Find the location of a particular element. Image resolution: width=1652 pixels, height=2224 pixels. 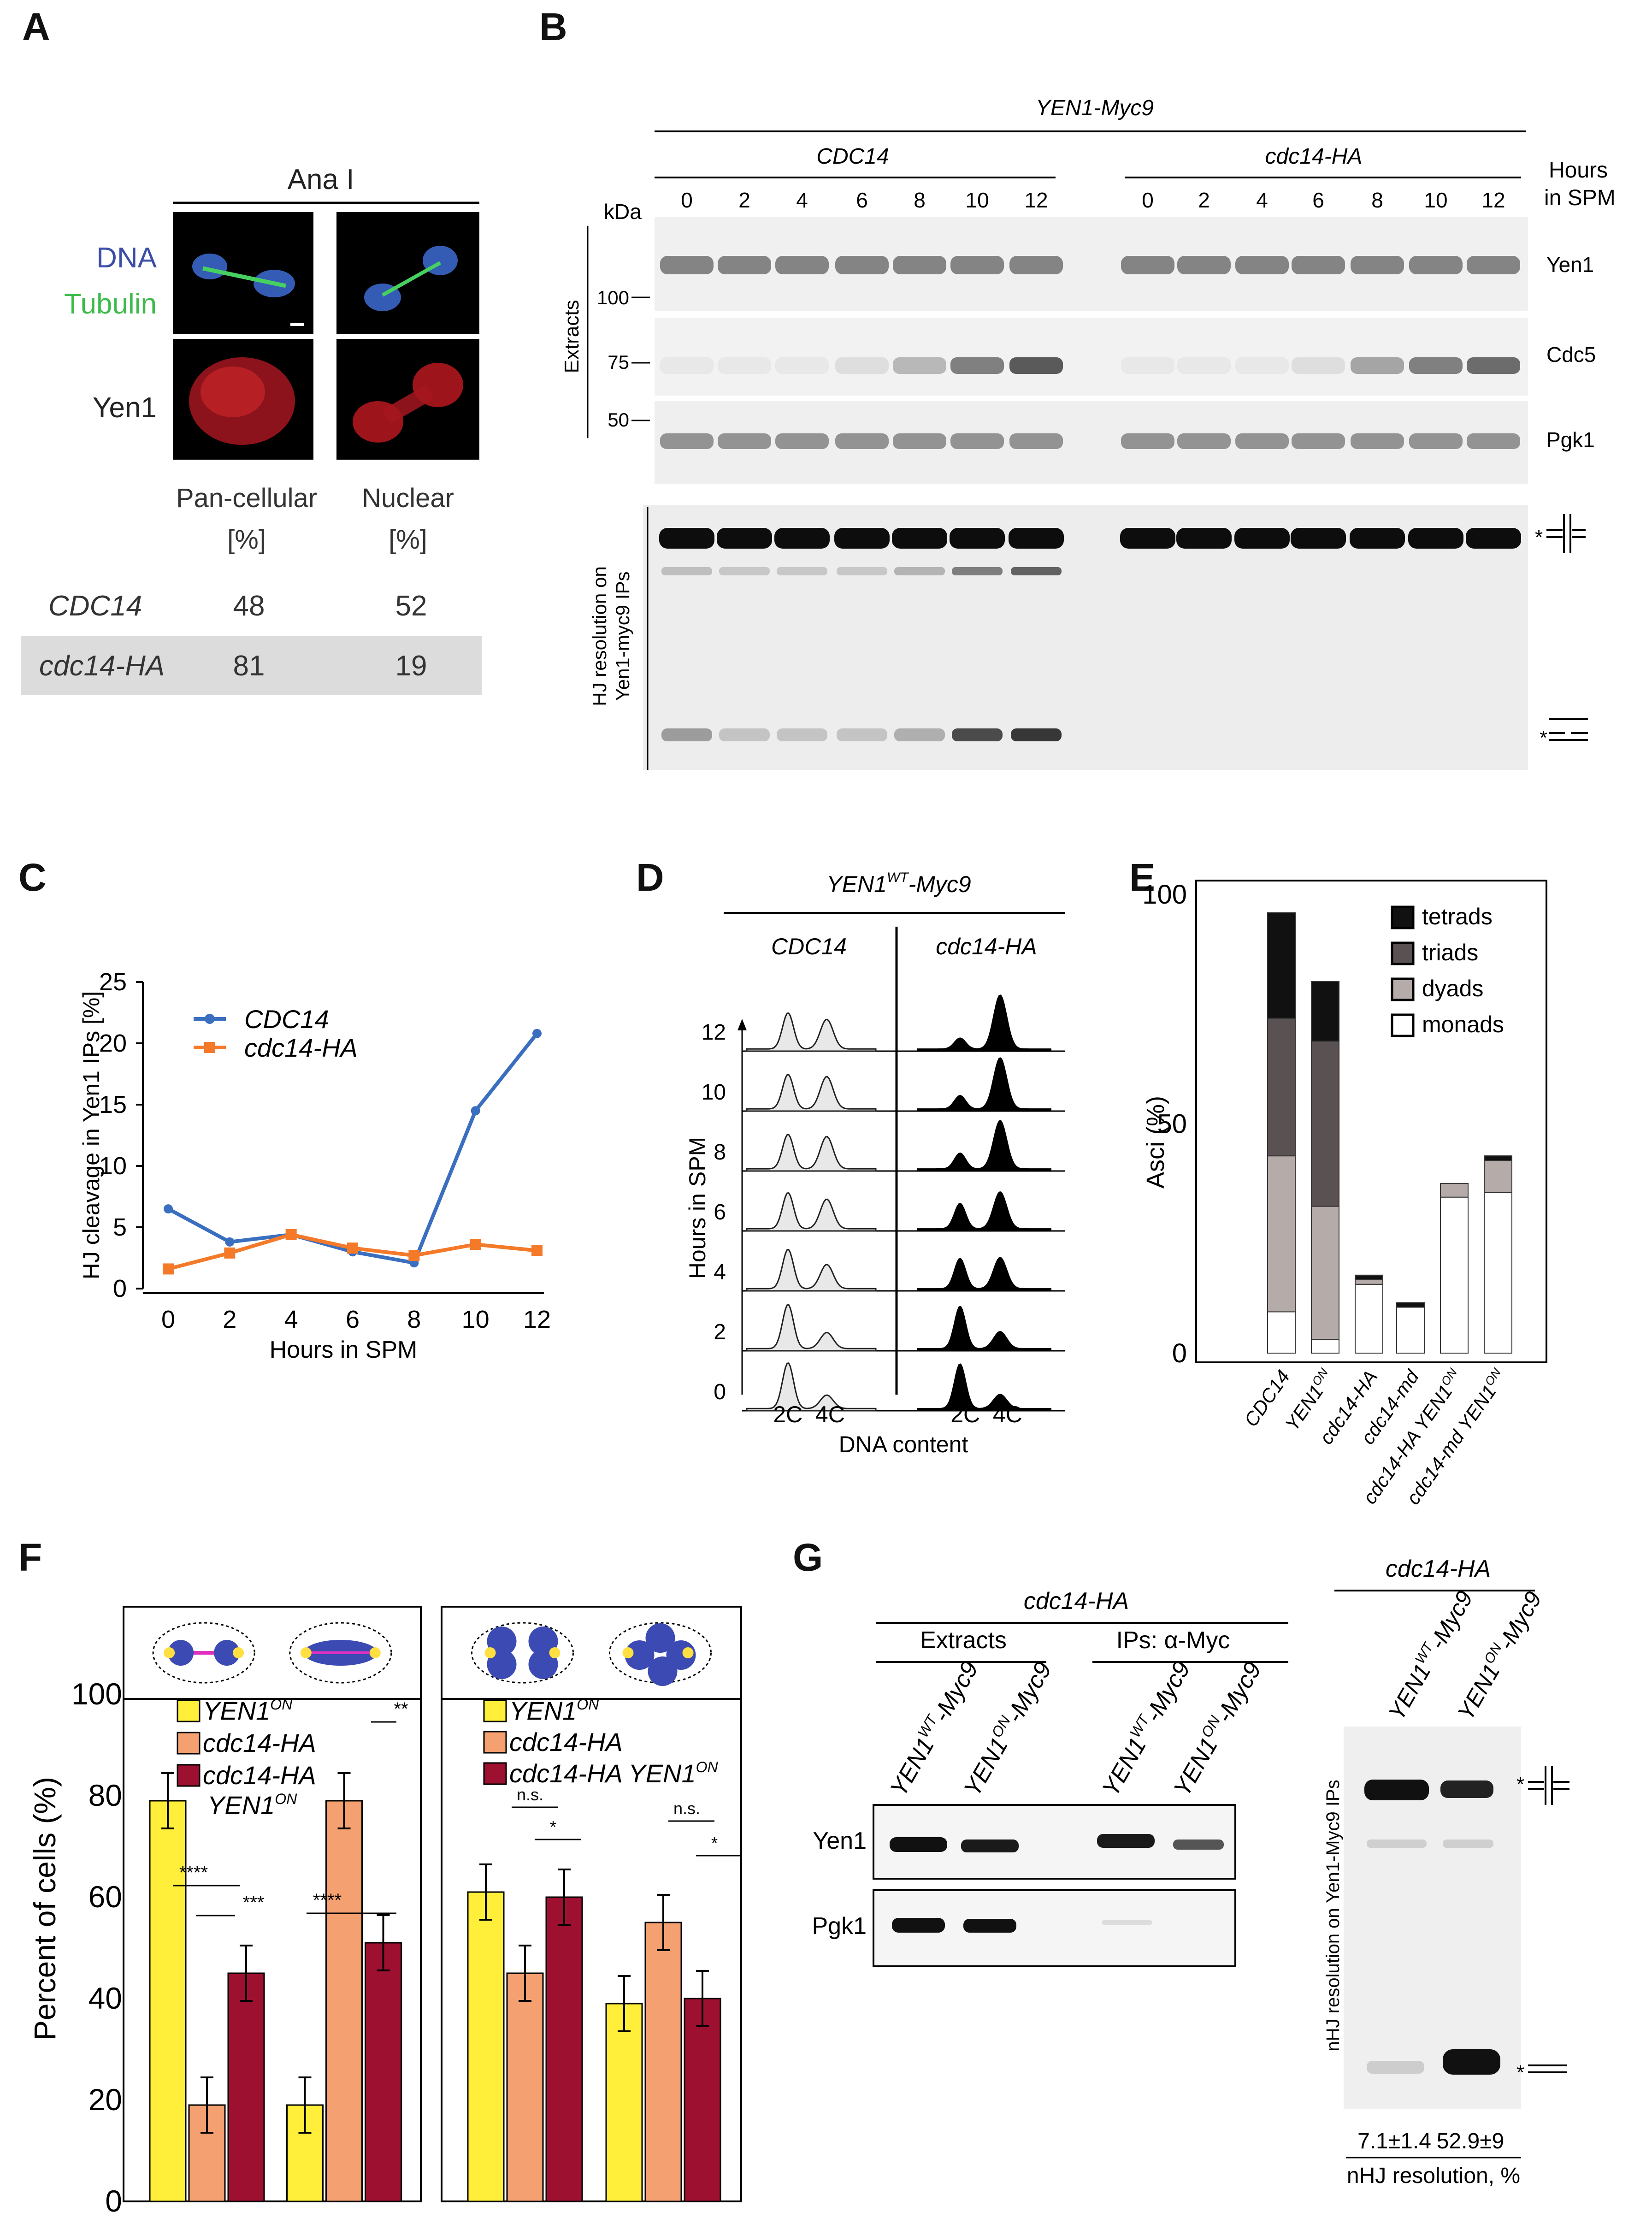

c-x-tick-label: 2 is located at coordinates (229, 1319).